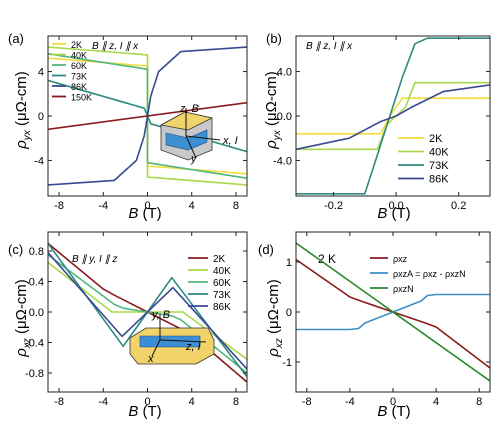 Image resolution: width=498 pixels, height=431 pixels. What do you see at coordinates (79, 77) in the screenshot?
I see `legend-label-a-3: 73K` at bounding box center [79, 77].